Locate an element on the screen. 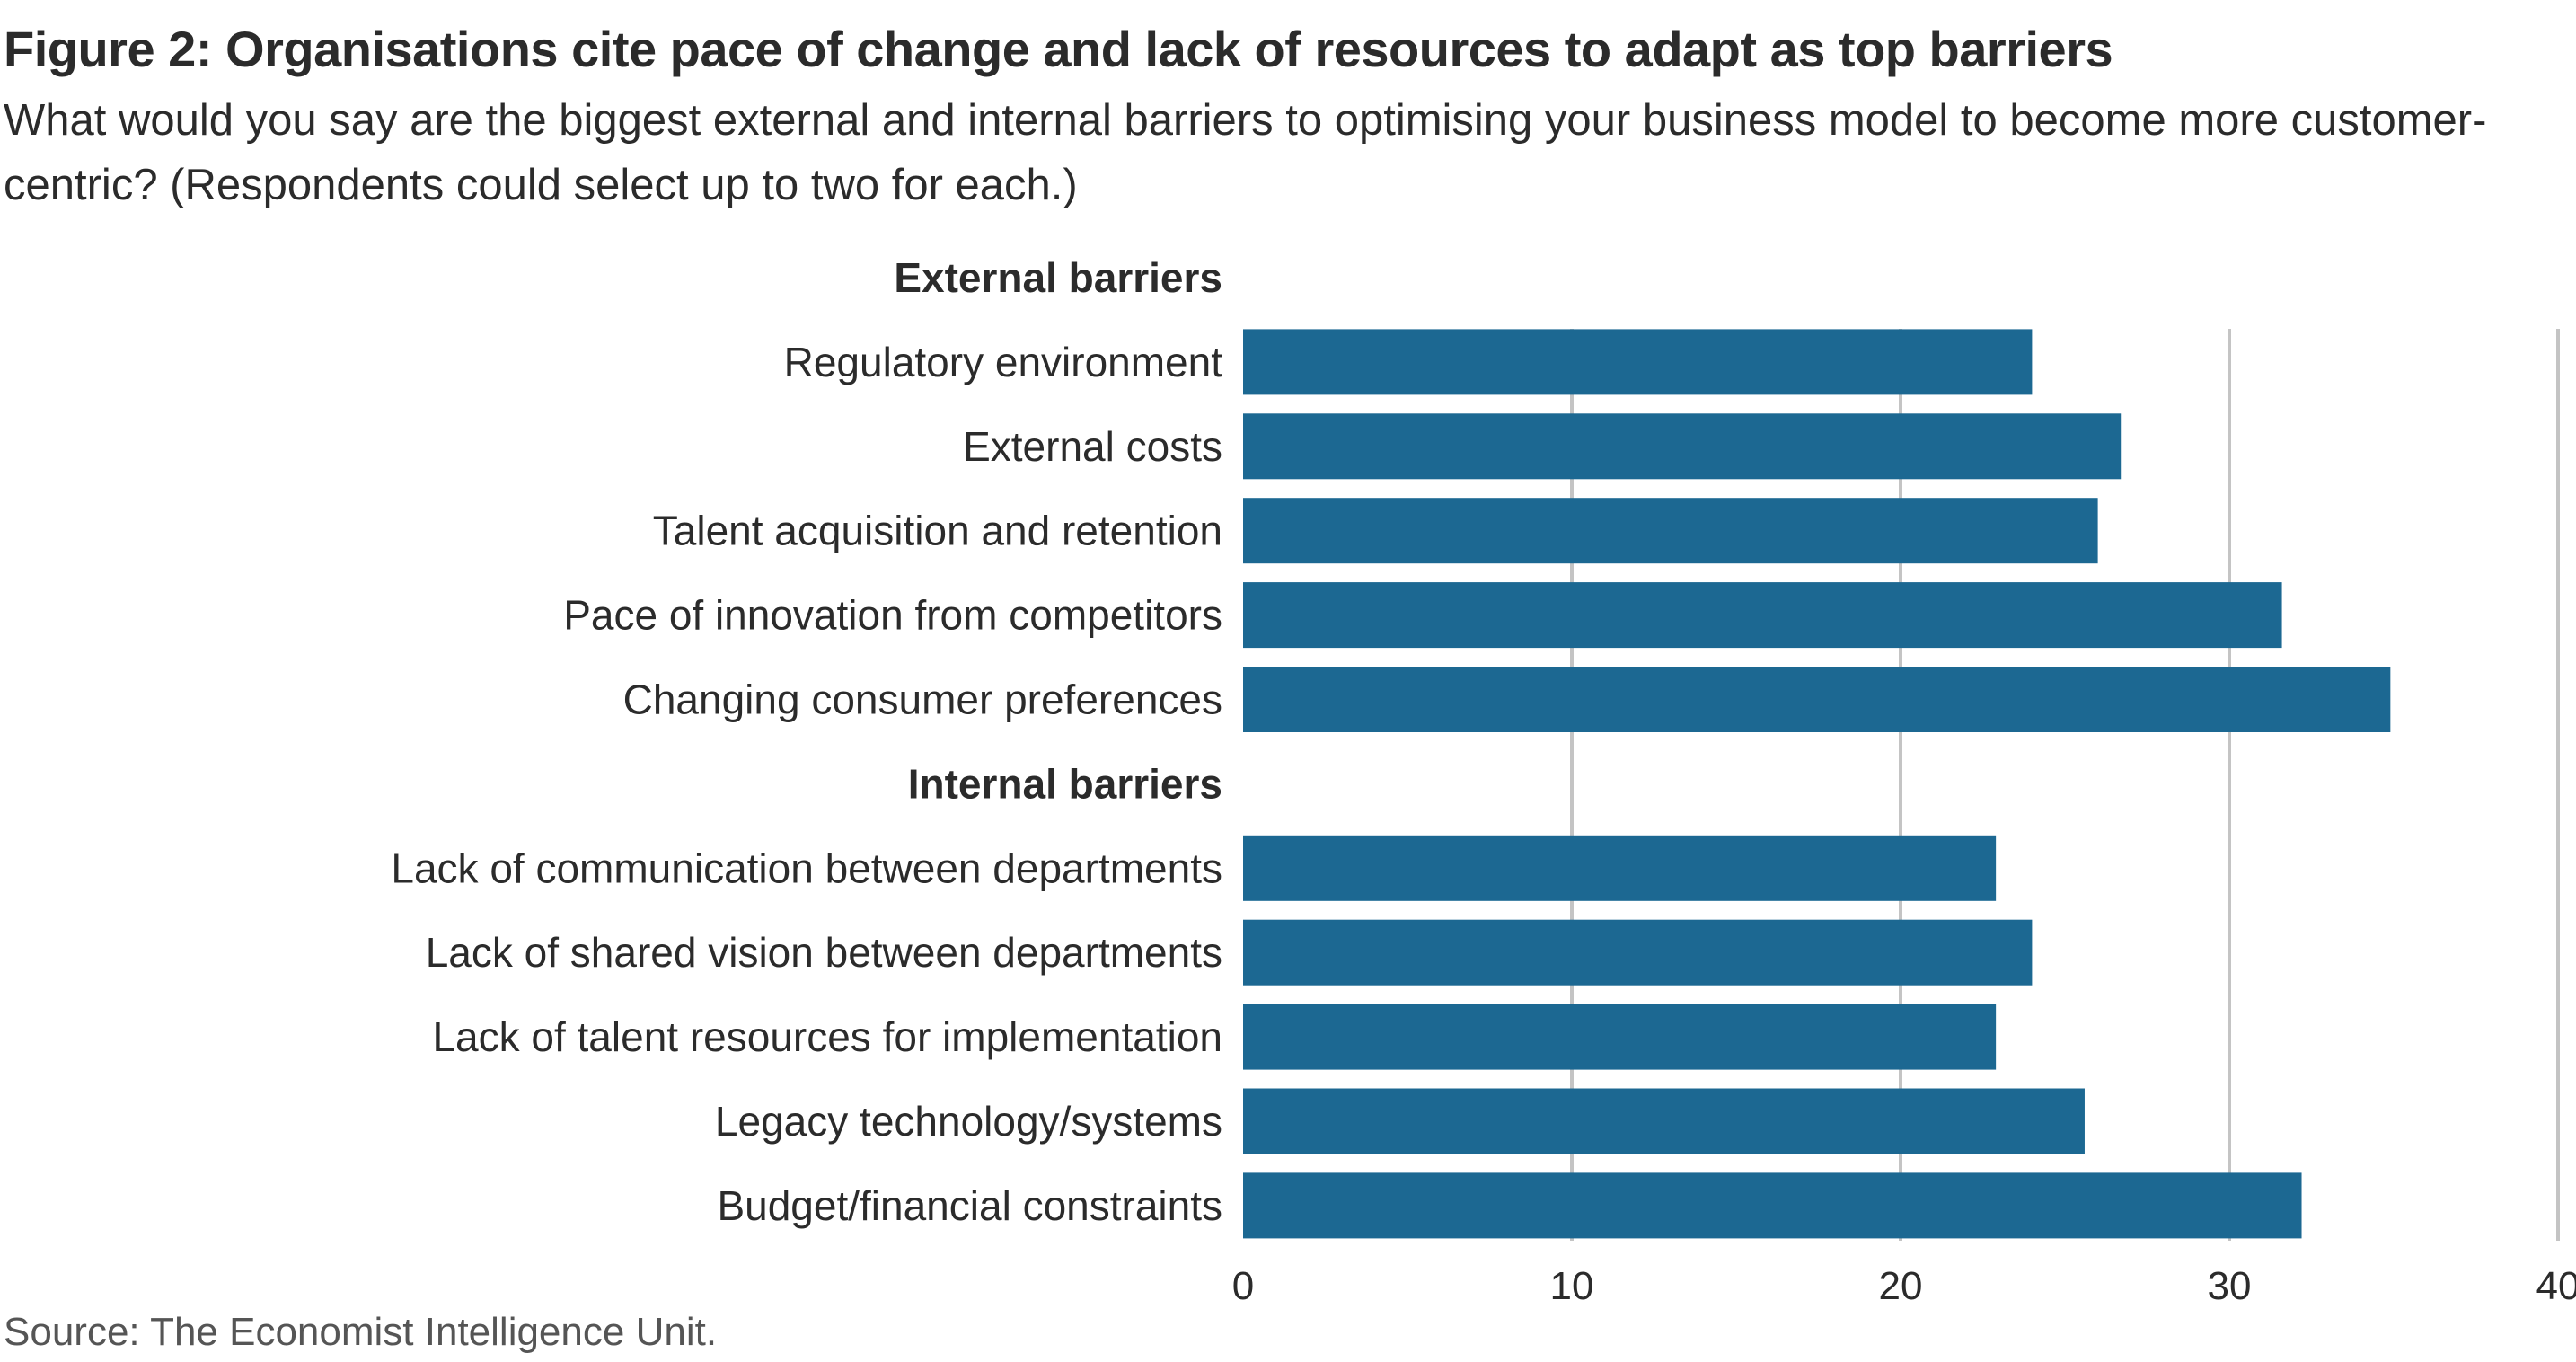 This screenshot has height=1362, width=2576. category-label: Regulatory environment is located at coordinates (1003, 362).